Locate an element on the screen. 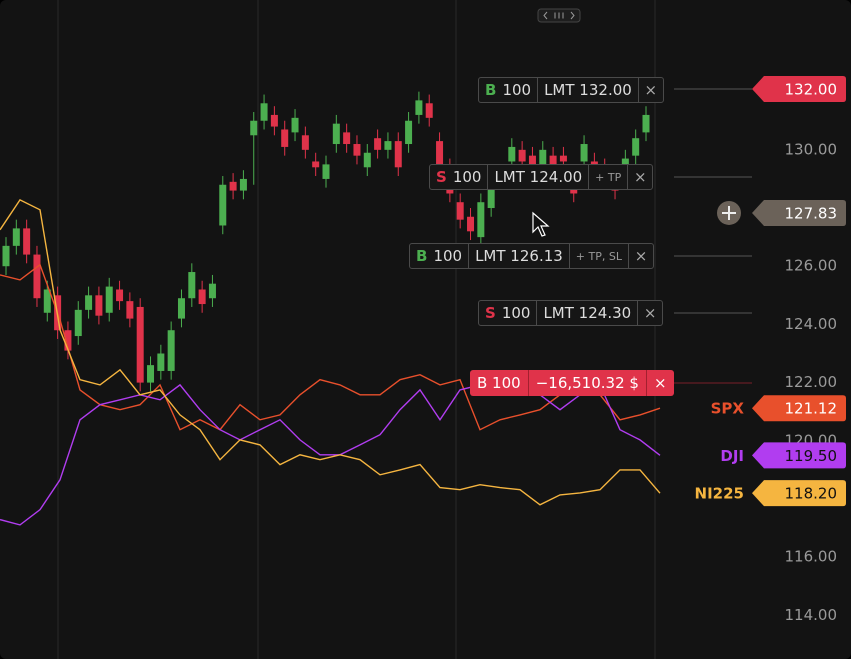  order-badge-label: 132.00 is located at coordinates (811, 90).